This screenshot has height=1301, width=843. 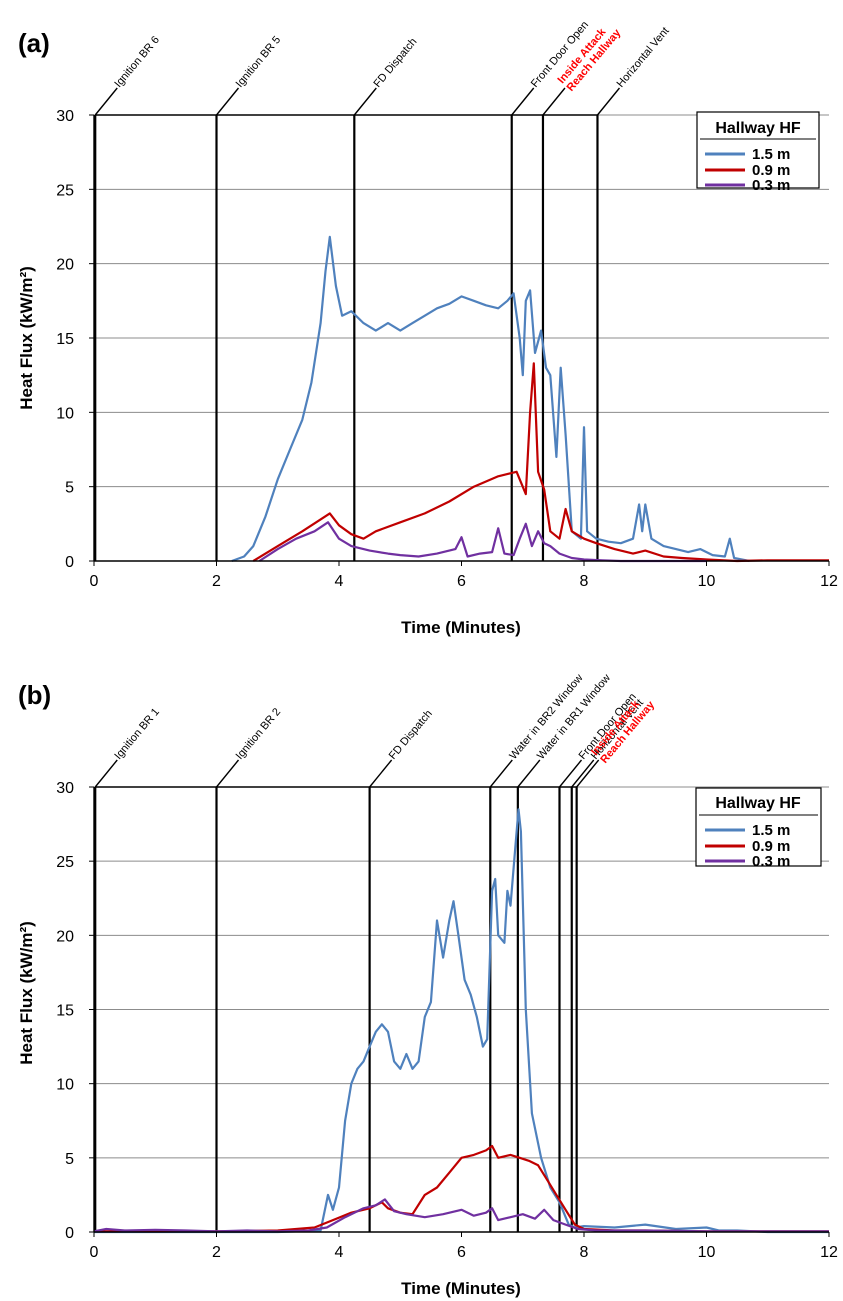 I want to click on event-label-1: Ignition BR 2, so click(x=259, y=734).